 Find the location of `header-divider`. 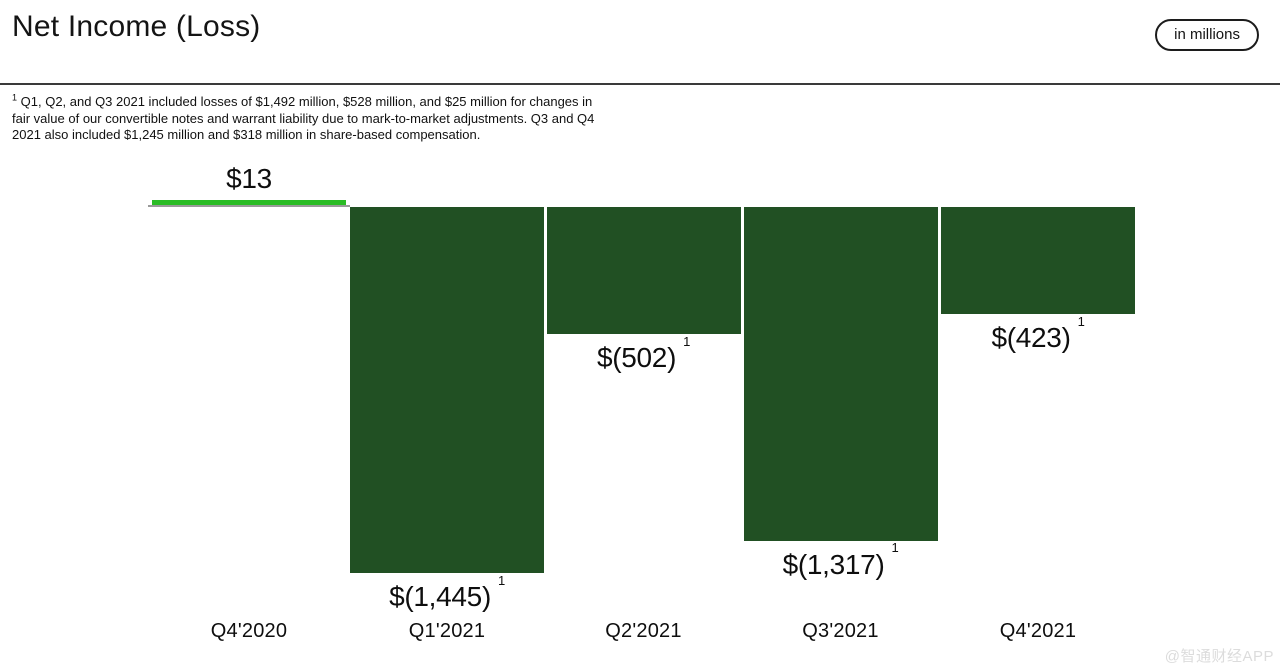

header-divider is located at coordinates (640, 84).